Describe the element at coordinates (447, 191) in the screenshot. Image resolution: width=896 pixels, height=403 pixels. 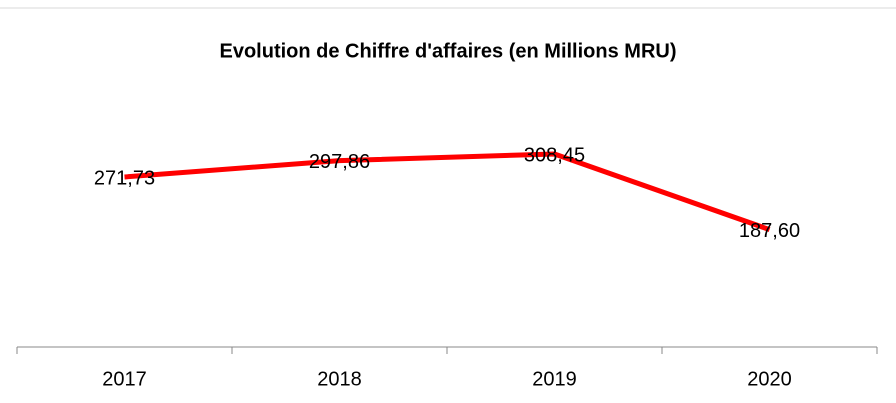
I see `line` at that location.